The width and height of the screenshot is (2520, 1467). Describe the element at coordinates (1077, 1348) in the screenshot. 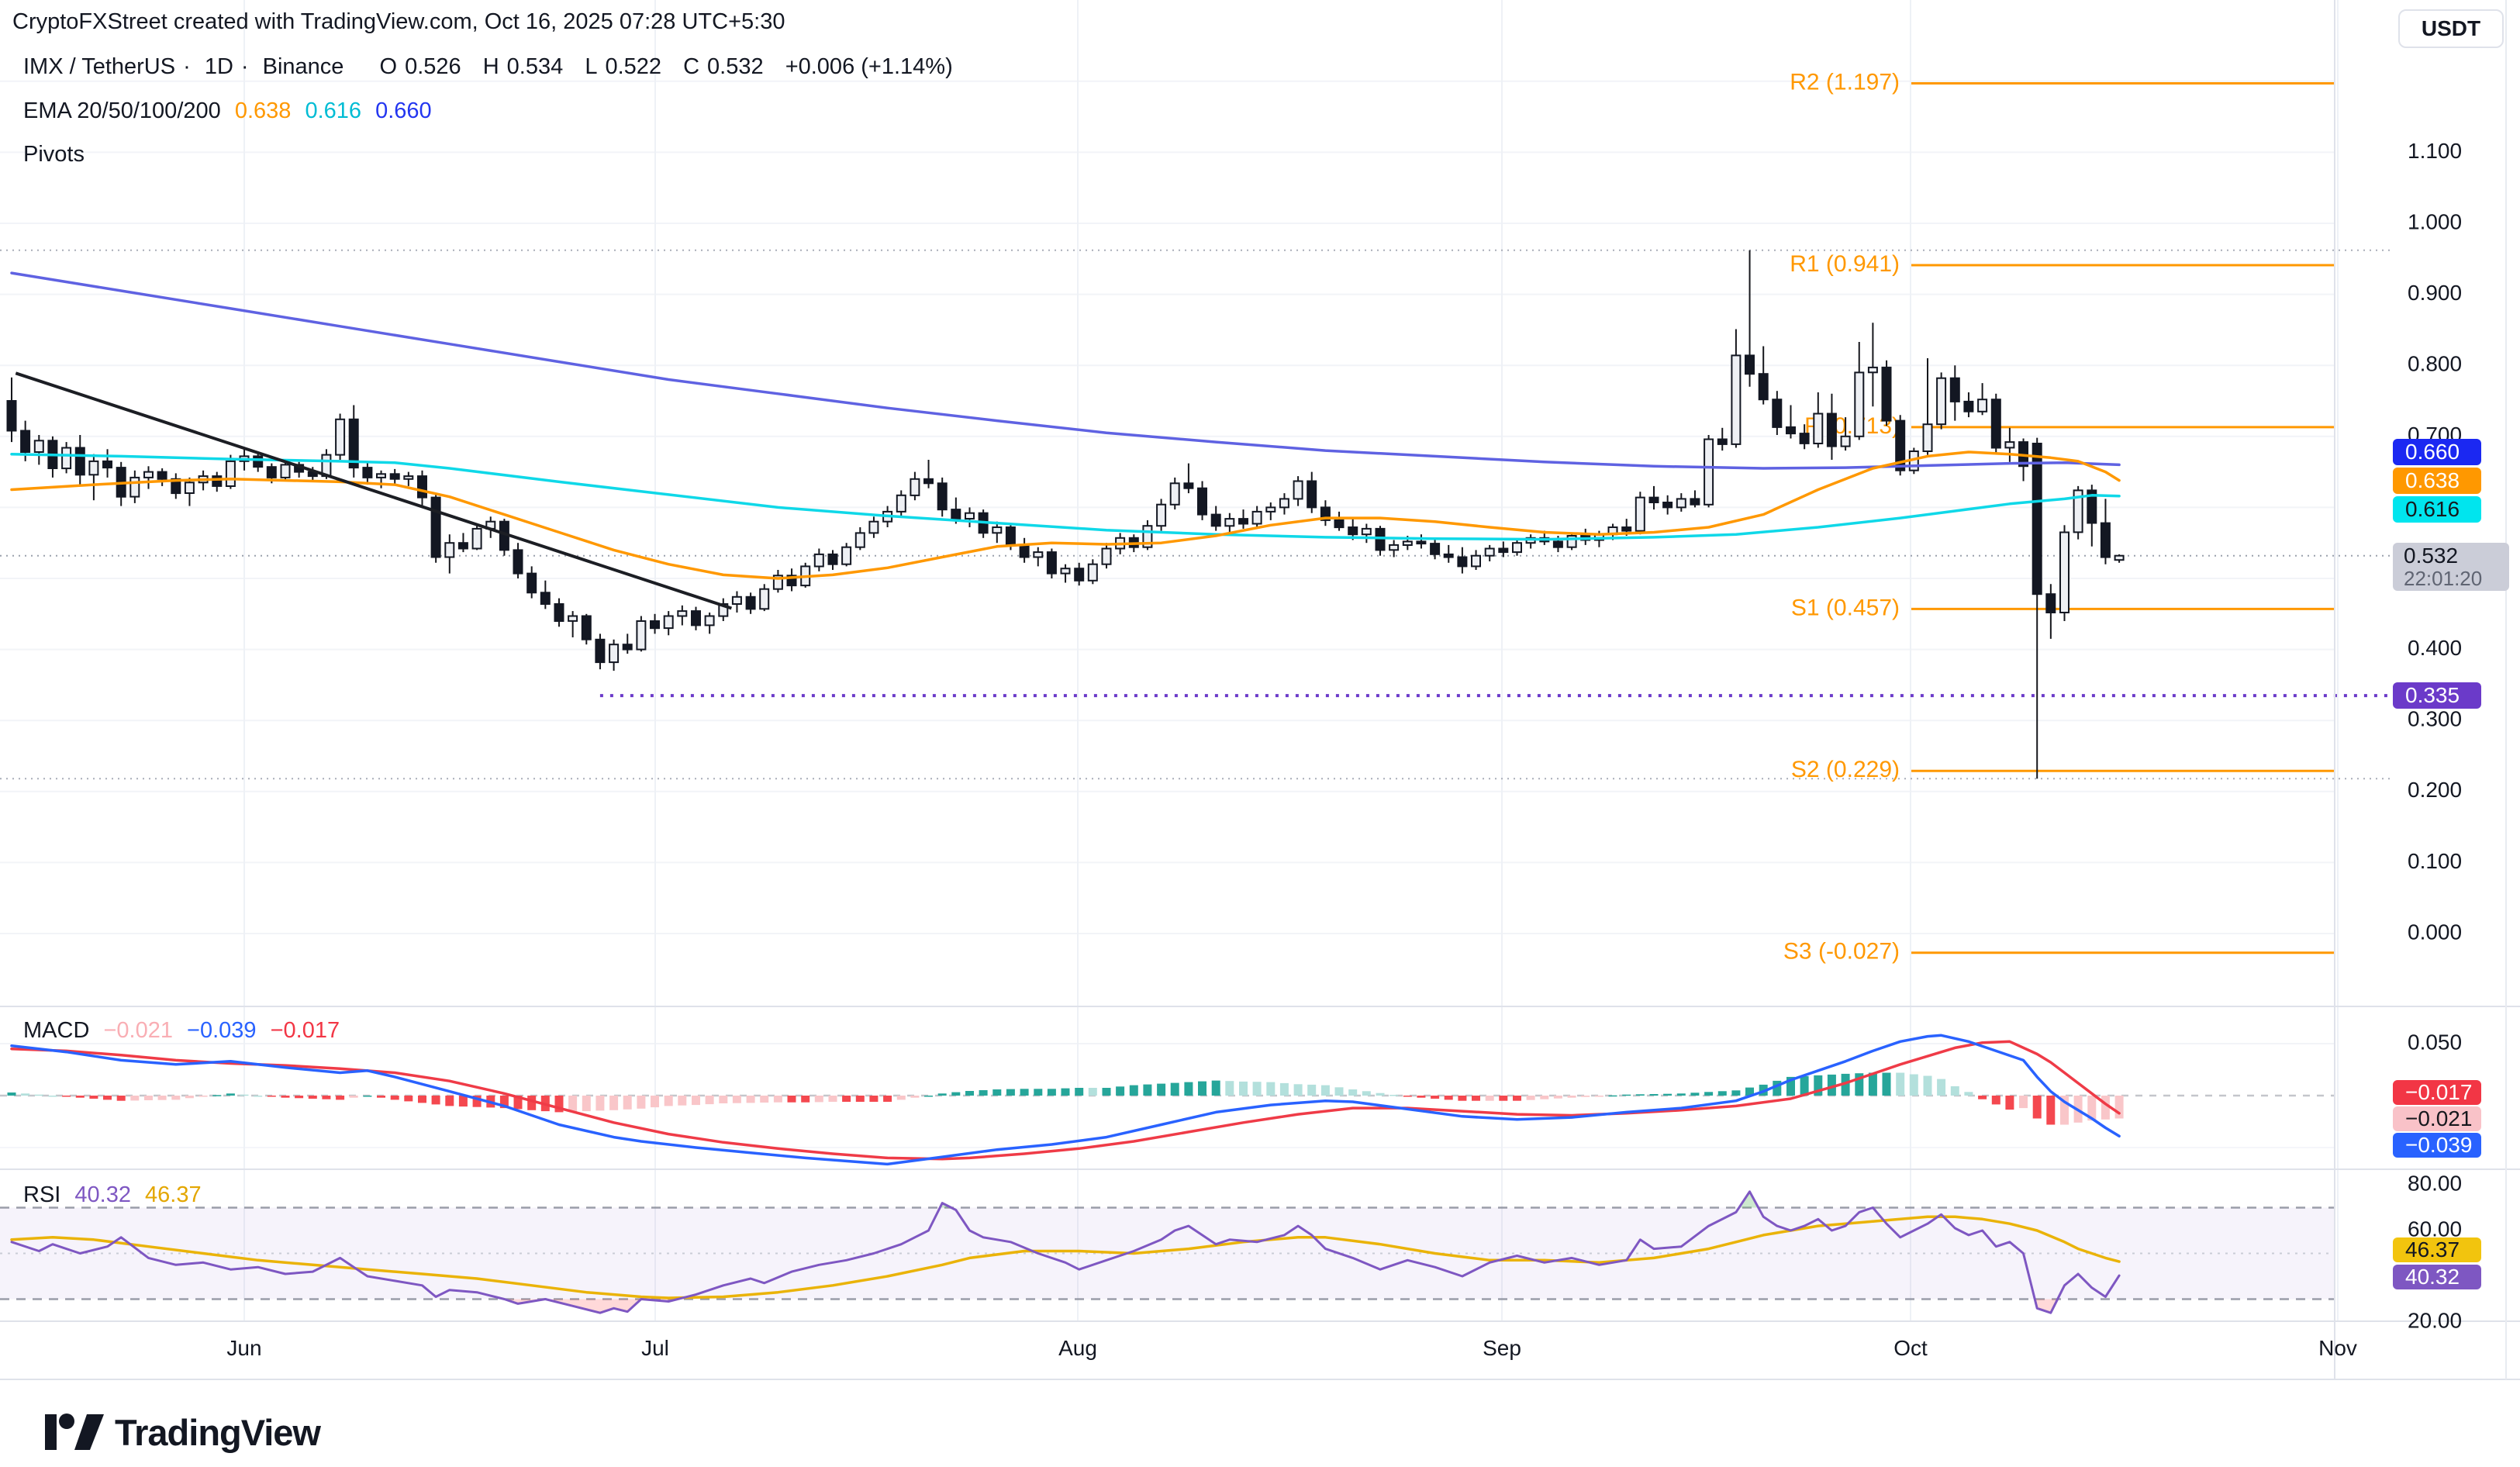

I see `month-label: Aug` at that location.